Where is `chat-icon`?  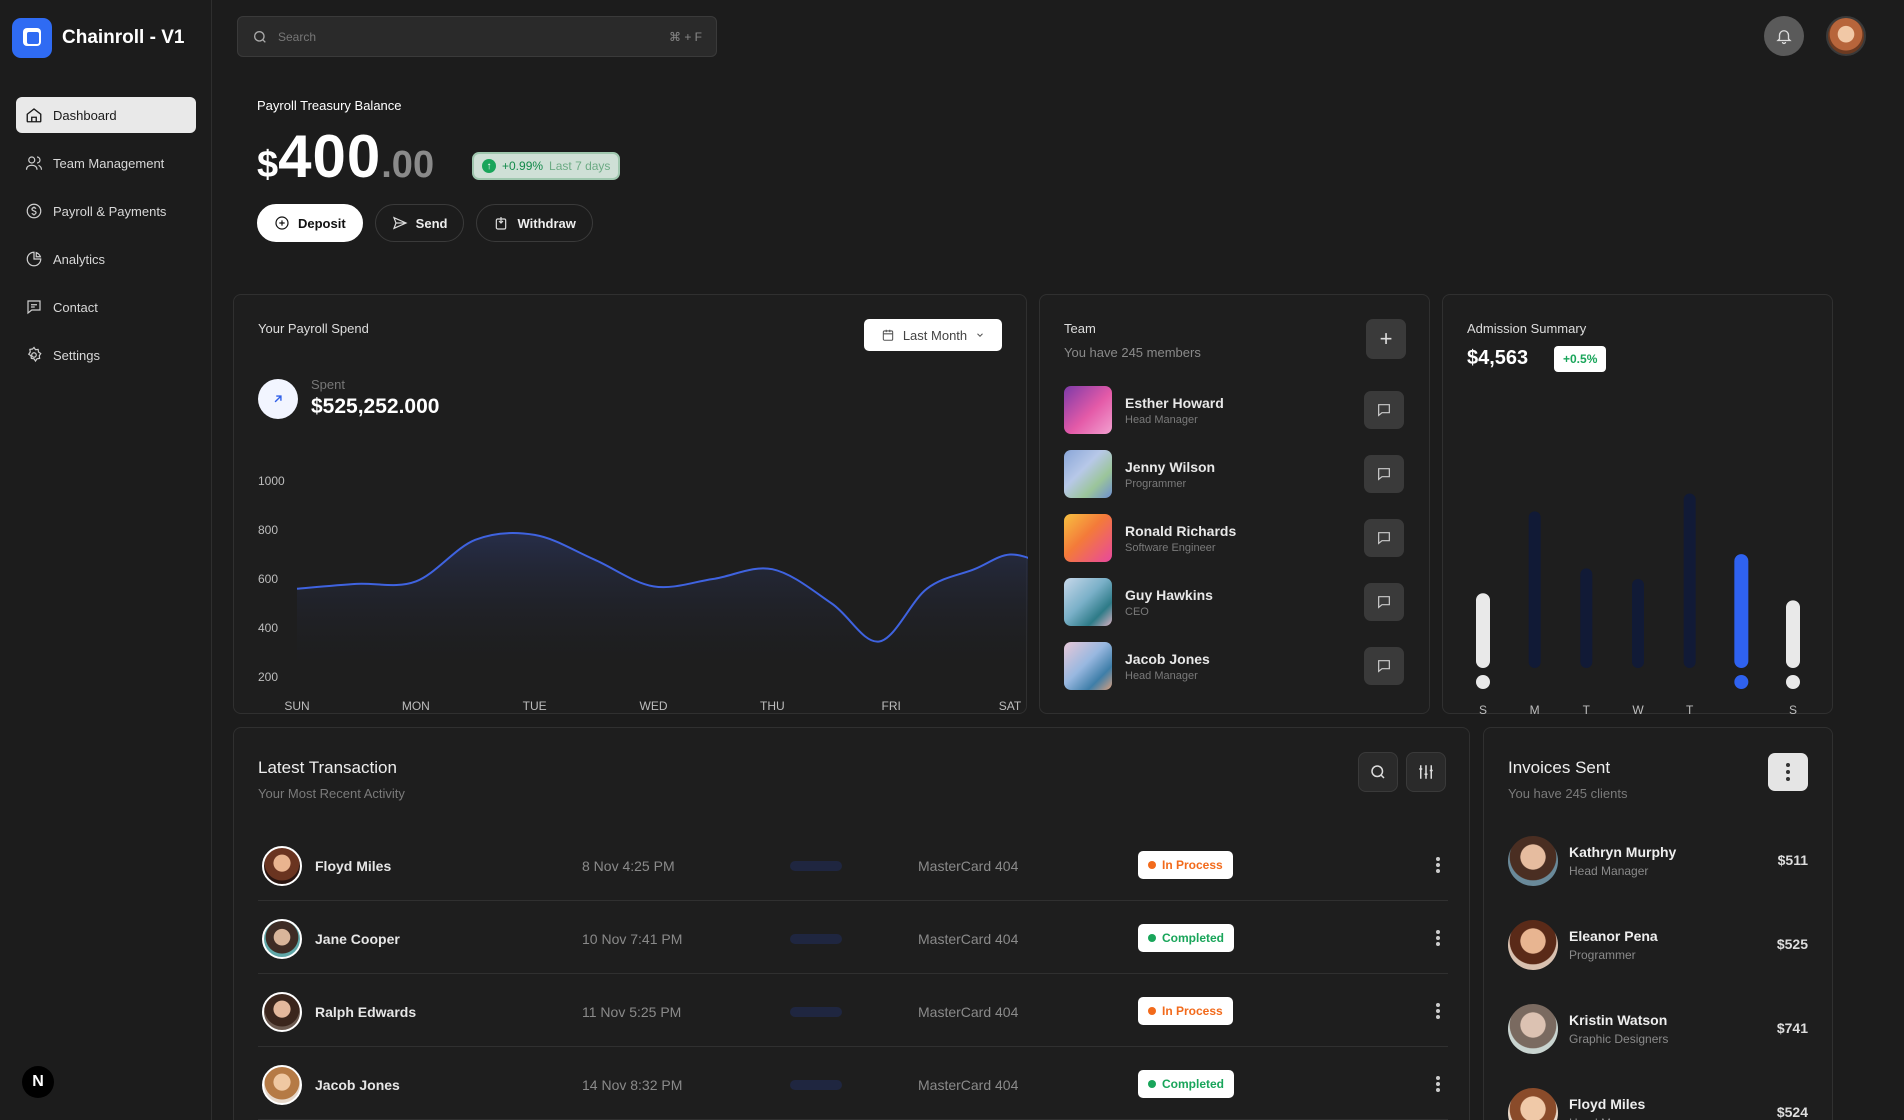 chat-icon is located at coordinates (1384, 666).